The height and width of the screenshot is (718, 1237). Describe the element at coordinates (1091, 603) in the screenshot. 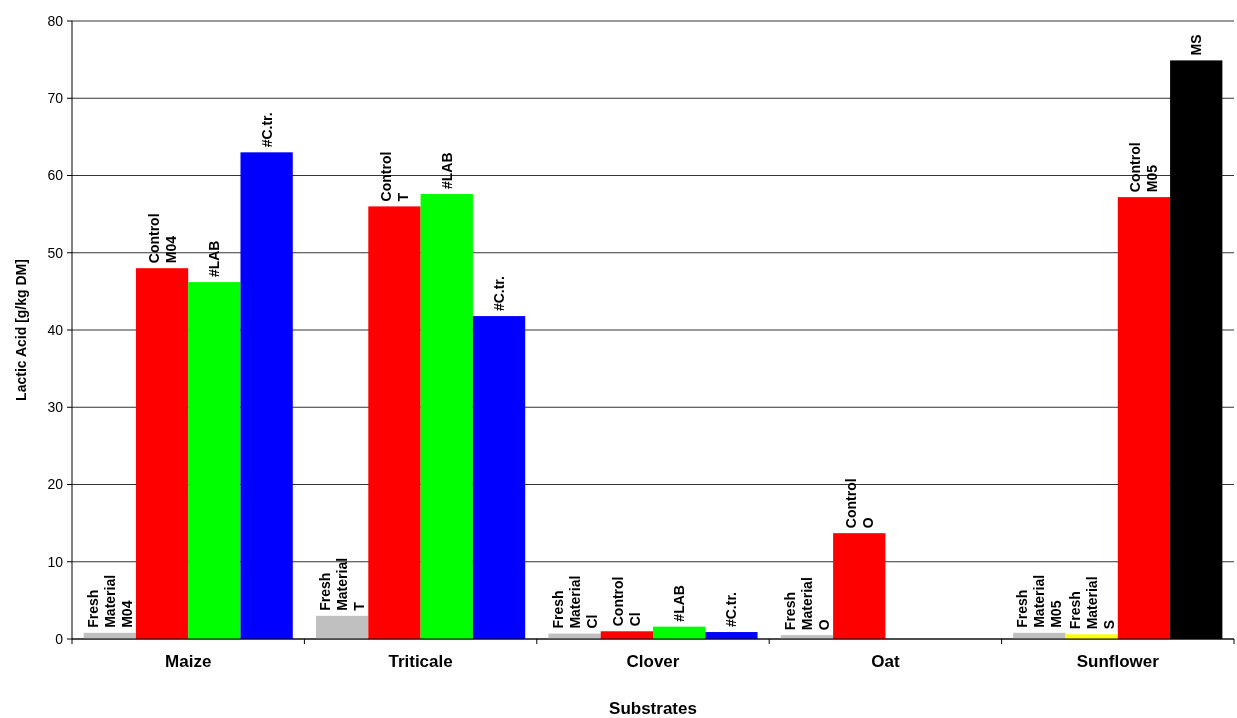

I see `annotation: Fresh Material S` at that location.